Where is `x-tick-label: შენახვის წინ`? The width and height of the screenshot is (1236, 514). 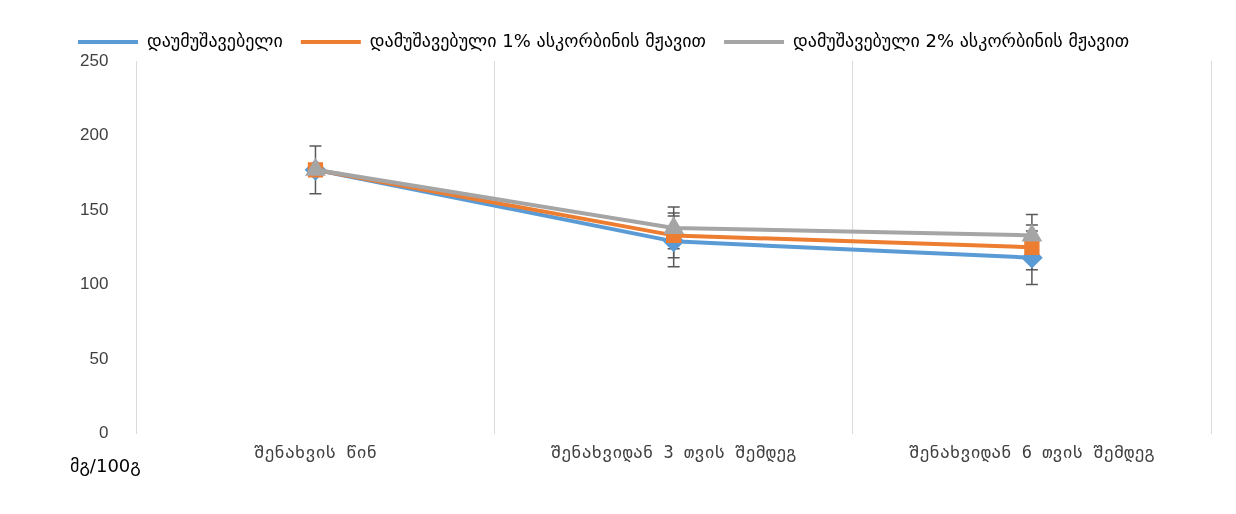
x-tick-label: შენახვის წინ is located at coordinates (315, 452).